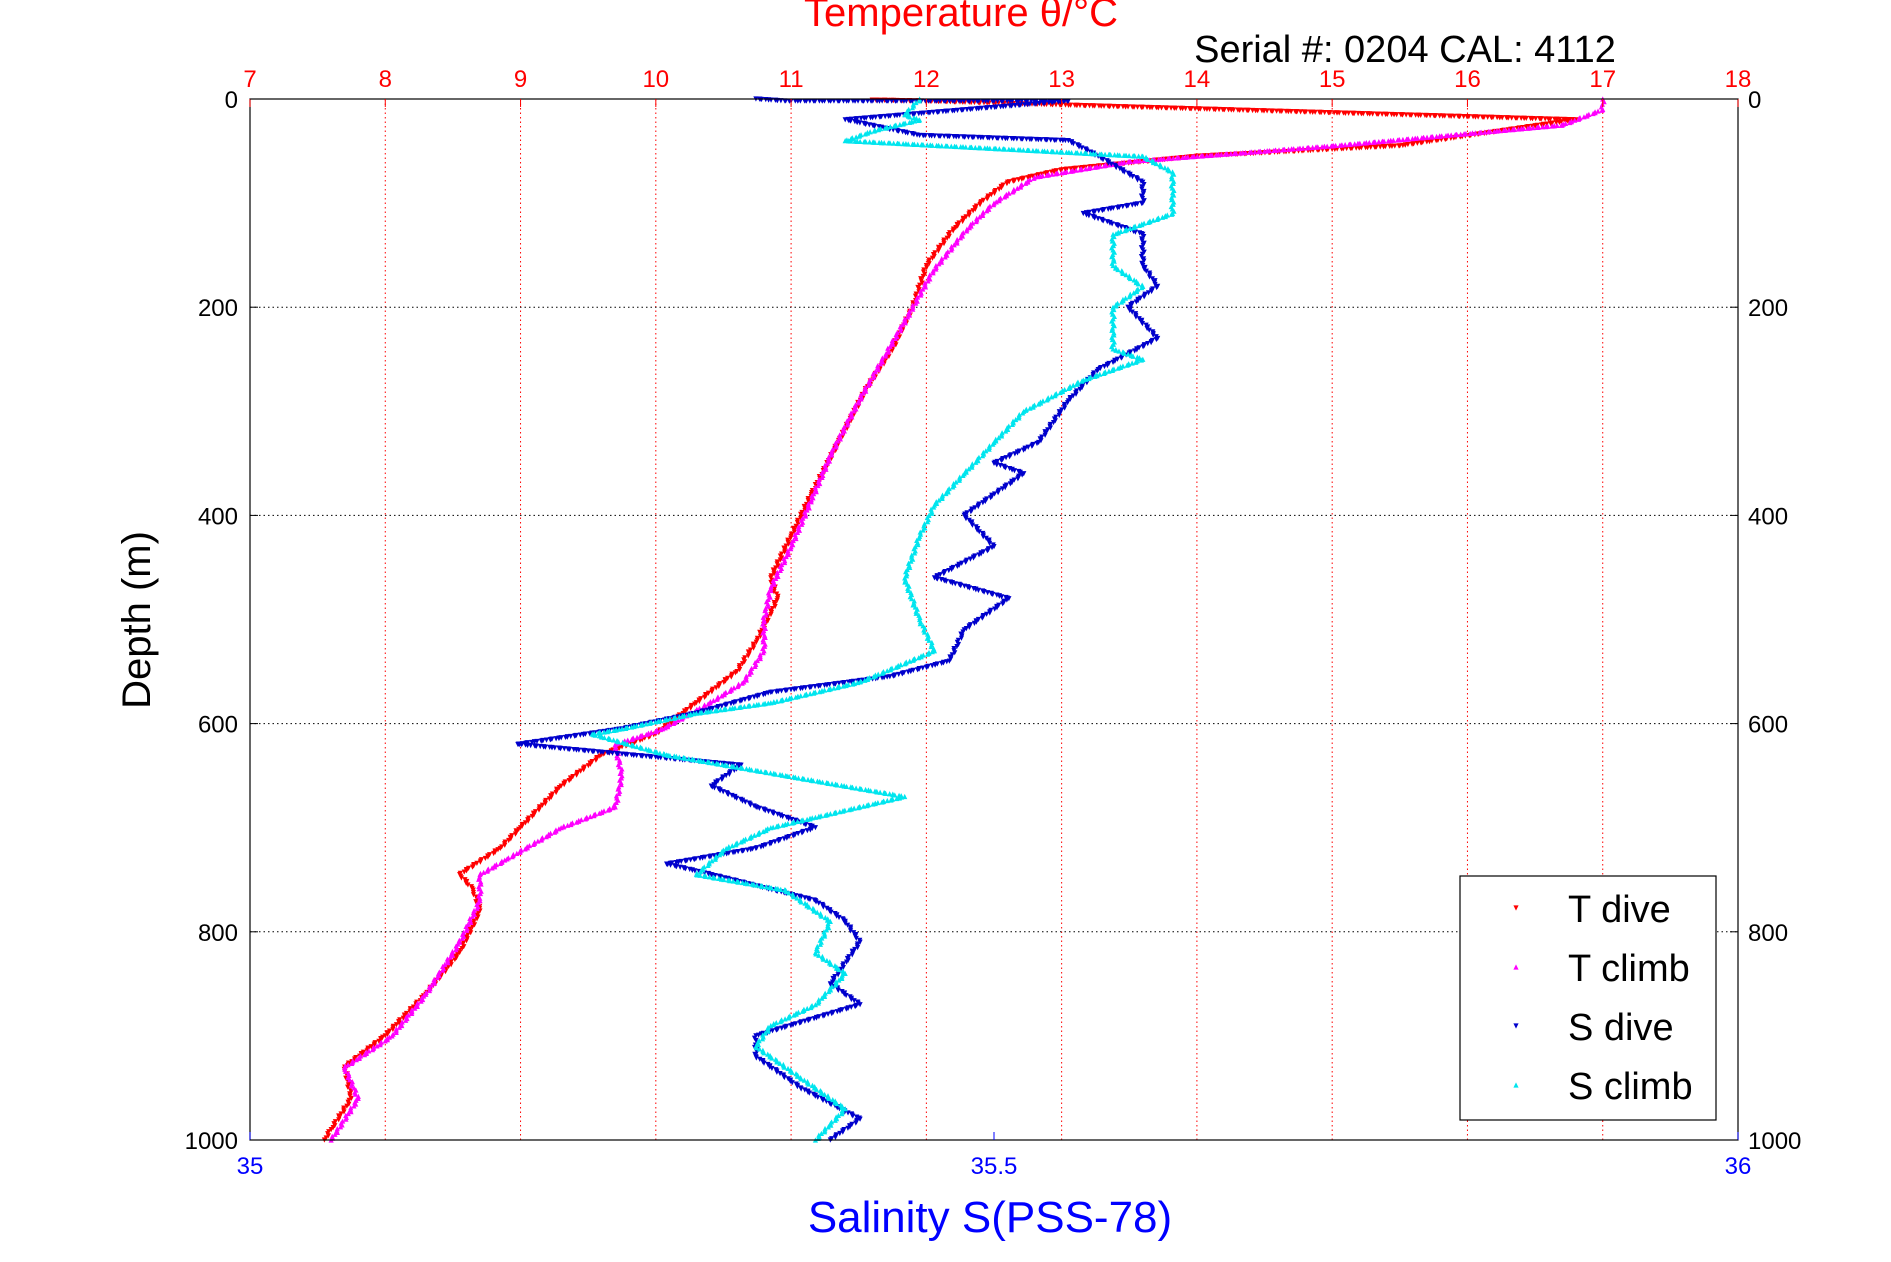 This screenshot has height=1262, width=1891. I want to click on depth-tick-label-left: 1000, so click(211, 1141).